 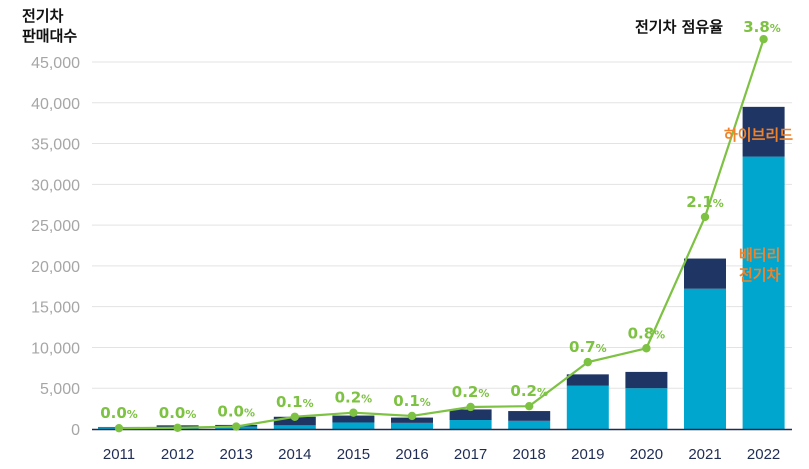 What do you see at coordinates (762, 27) in the screenshot?
I see `share-label: 3.8%` at bounding box center [762, 27].